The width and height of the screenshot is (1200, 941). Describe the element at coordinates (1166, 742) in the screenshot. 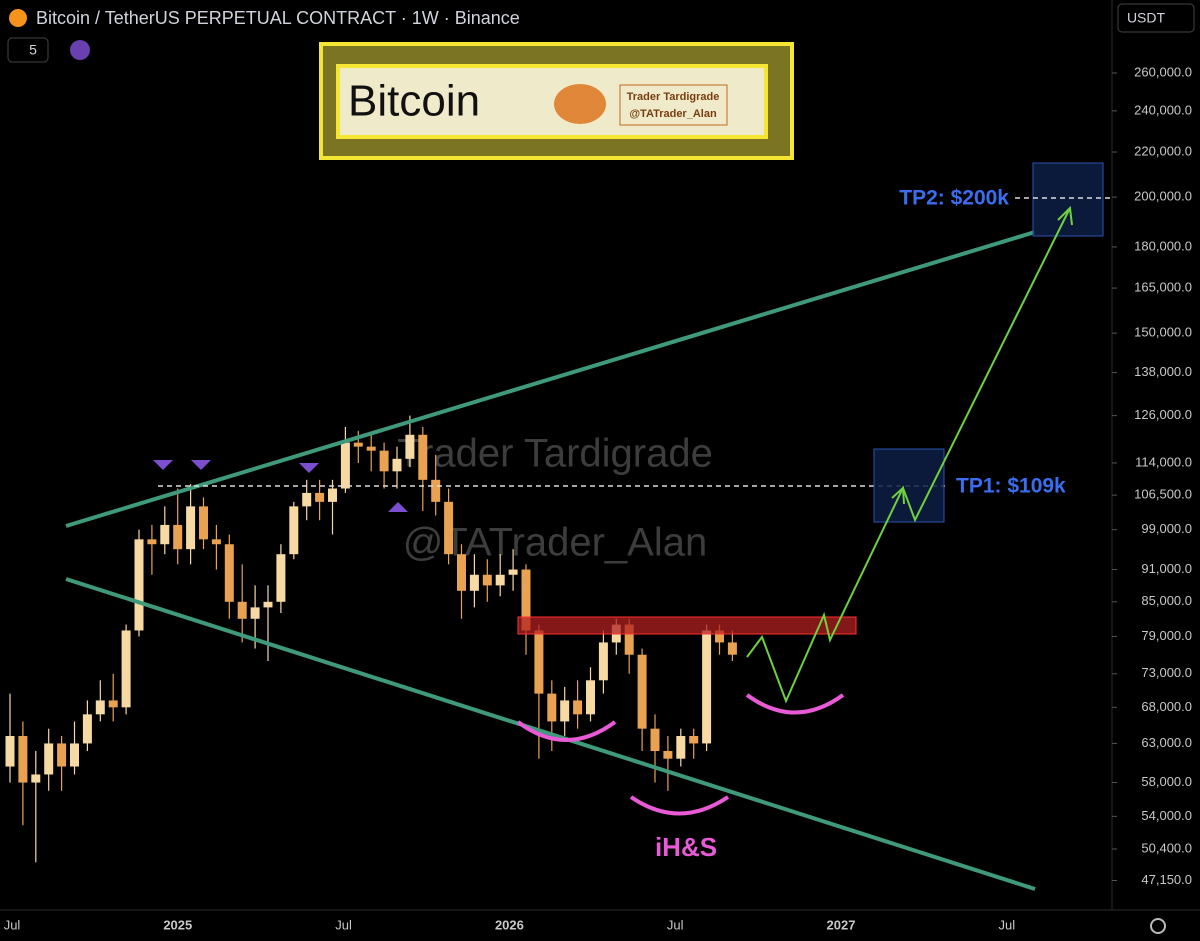

I see `y-tick-label: 63,000.0` at that location.